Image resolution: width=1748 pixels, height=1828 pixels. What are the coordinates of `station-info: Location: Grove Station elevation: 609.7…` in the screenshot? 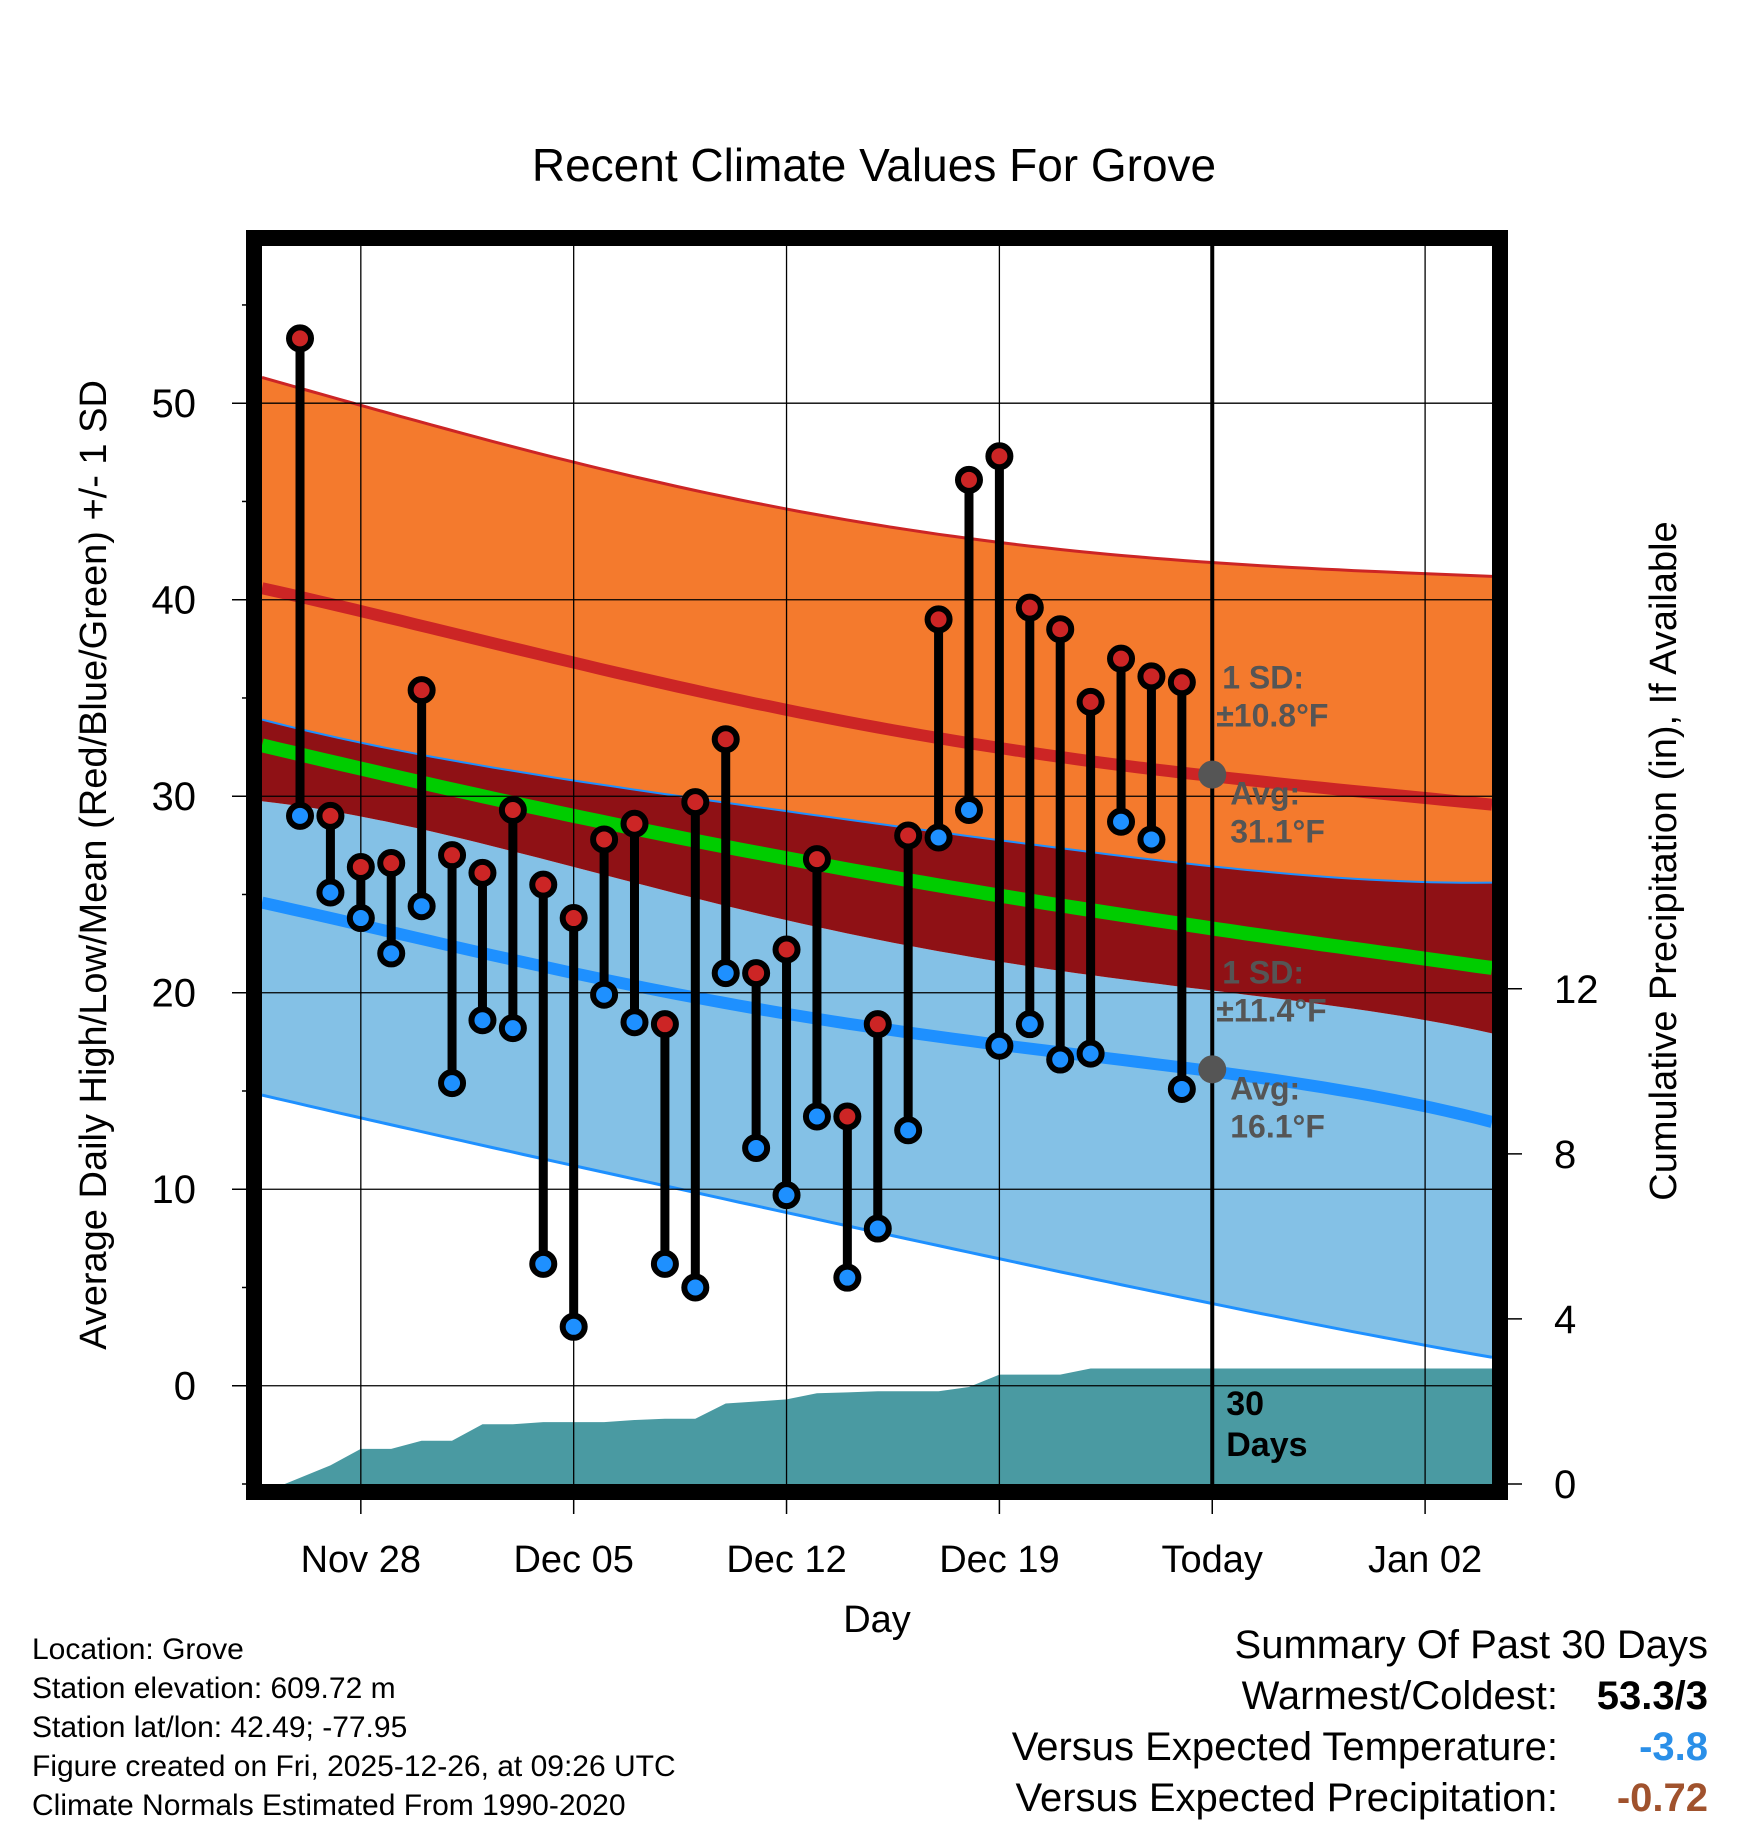 It's located at (354, 1727).